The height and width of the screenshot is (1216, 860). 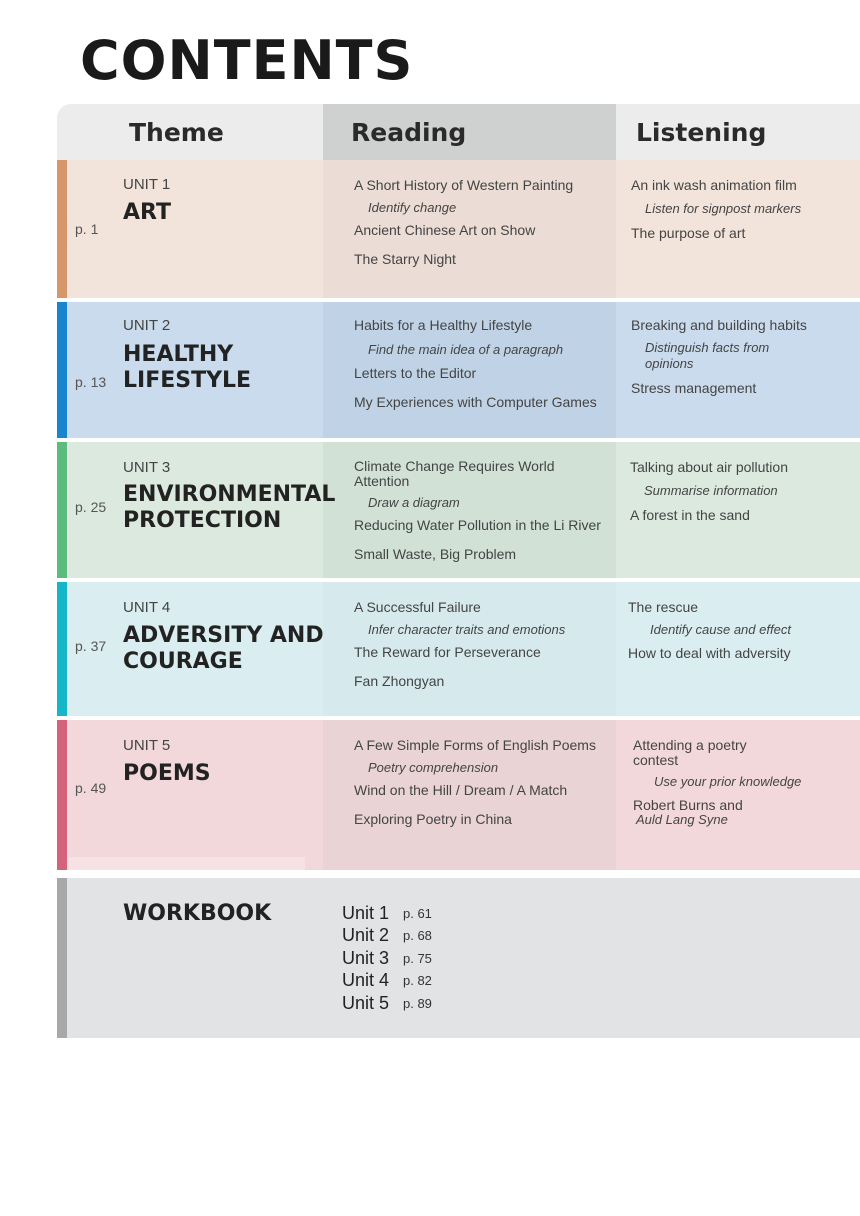 I want to click on unit-3-listening-text-2: A forest in the sand, so click(x=690, y=515).